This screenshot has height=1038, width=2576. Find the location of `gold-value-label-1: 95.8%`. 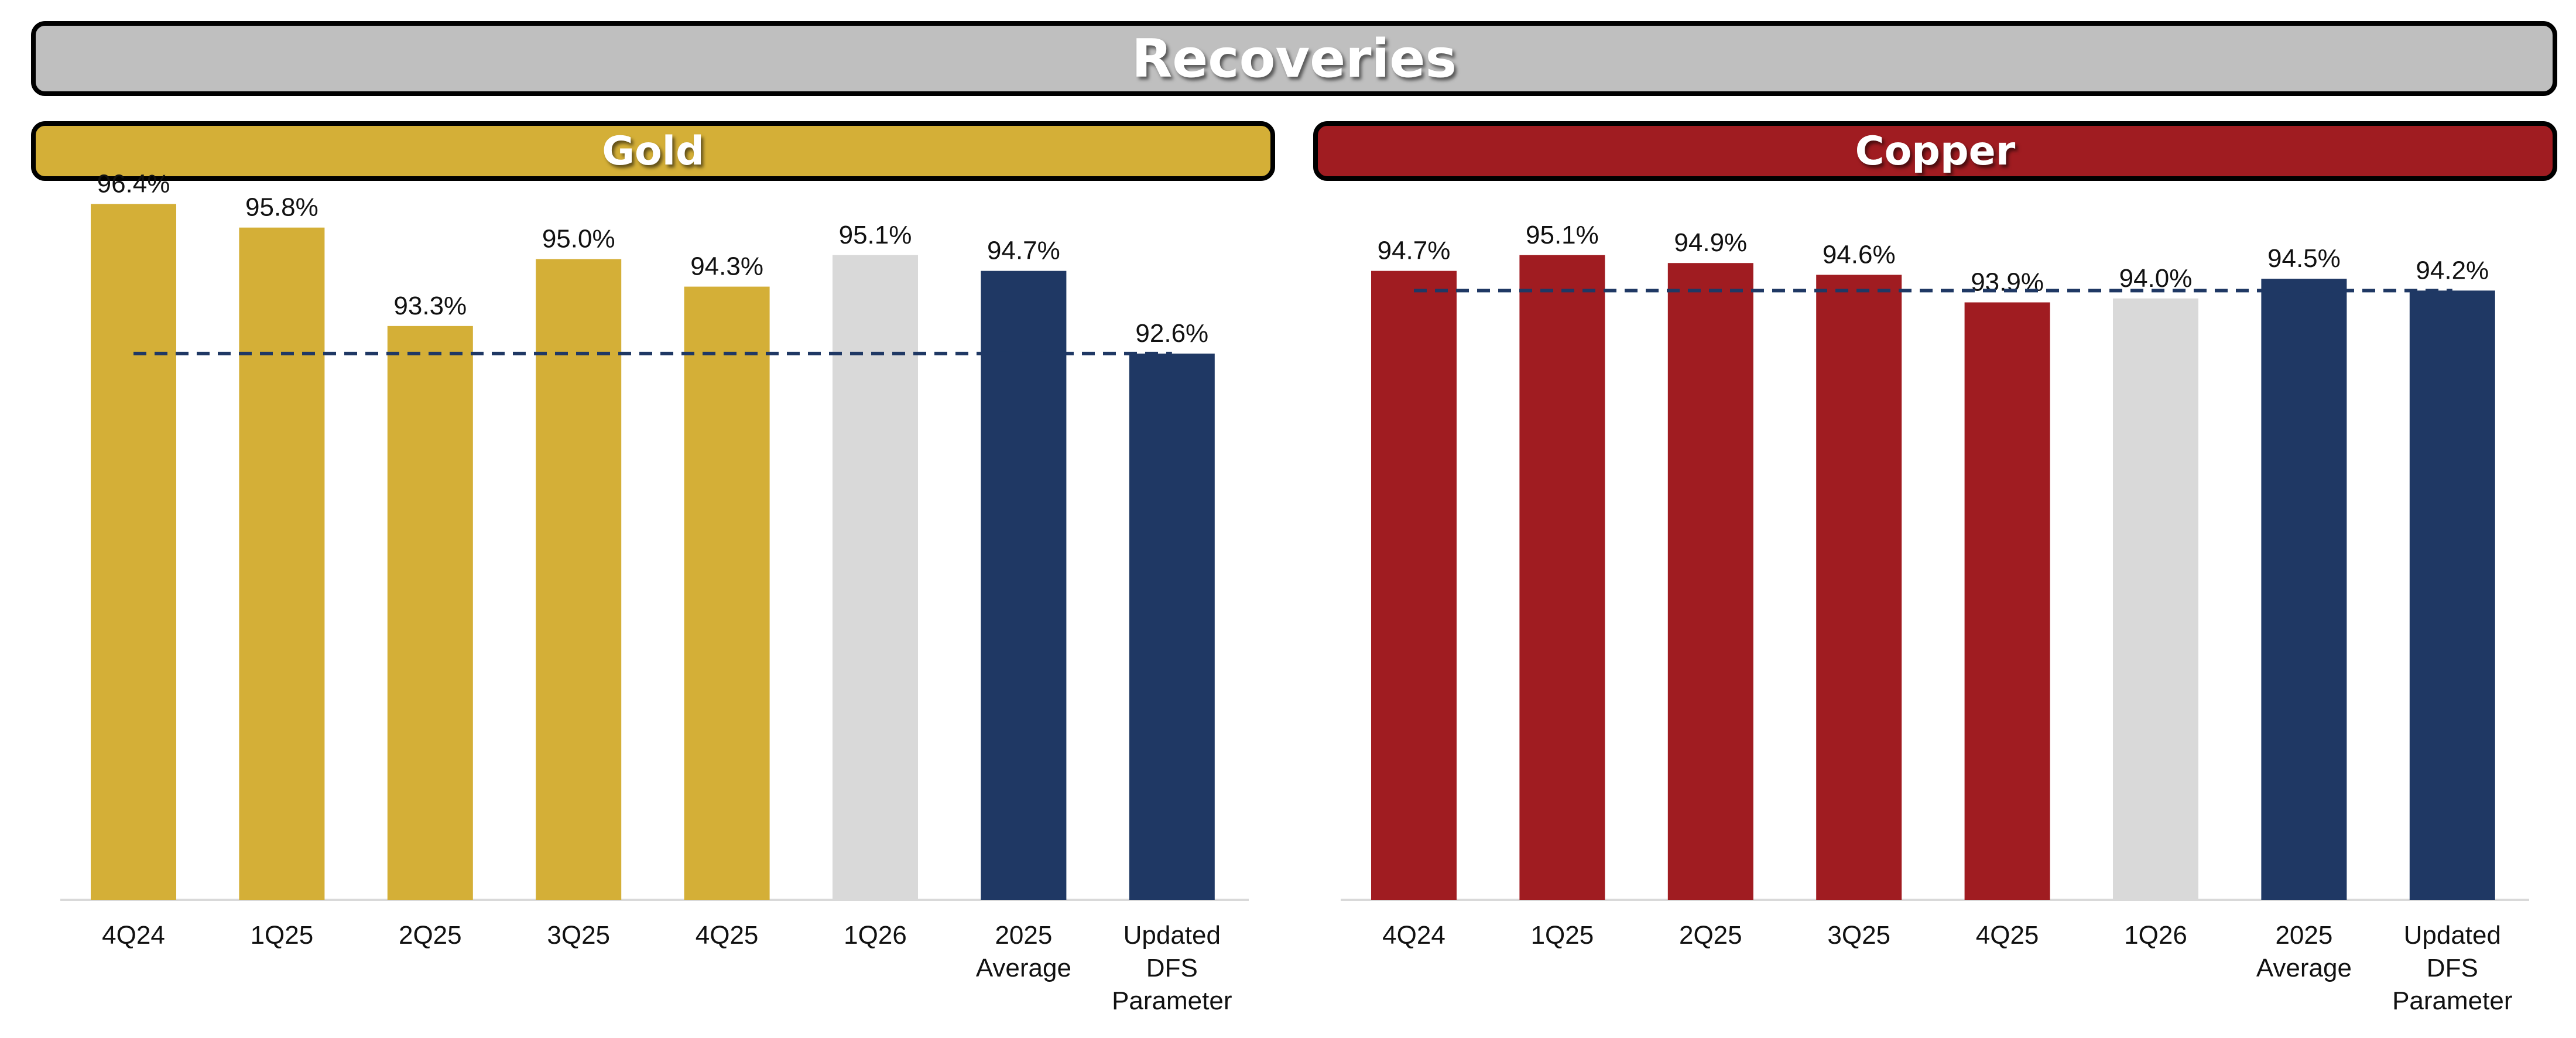

gold-value-label-1: 95.8% is located at coordinates (281, 207).